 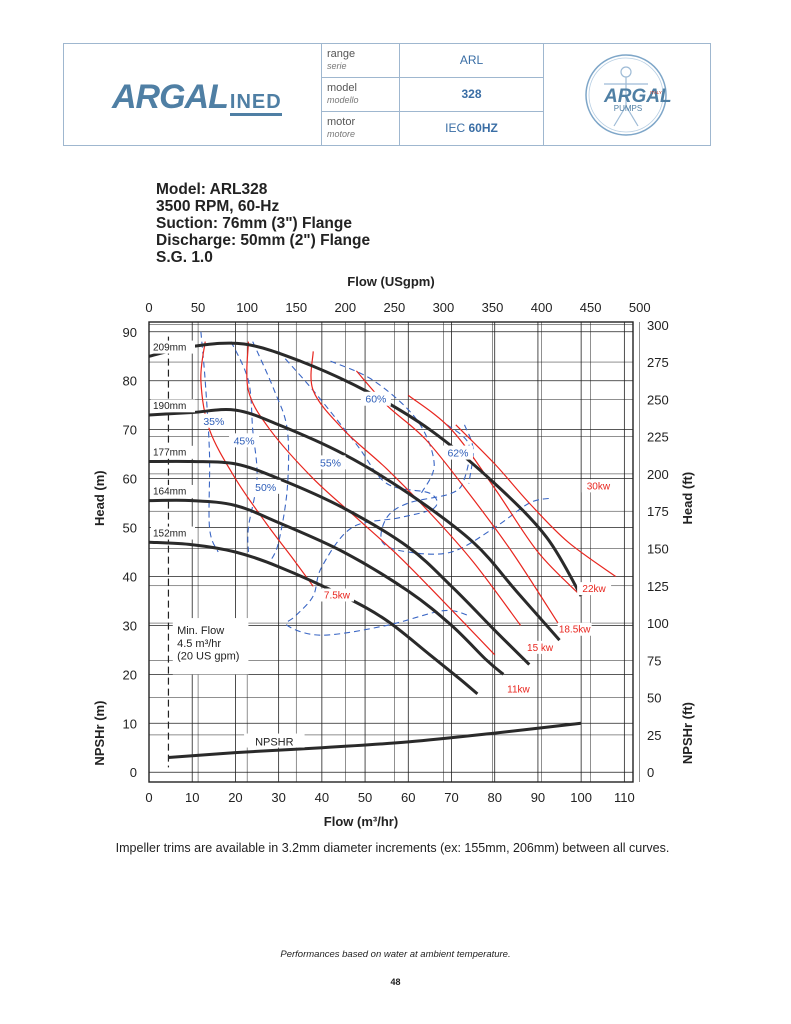 What do you see at coordinates (656, 92) in the screenshot?
I see `brand-tag-text: ITALY` at bounding box center [656, 92].